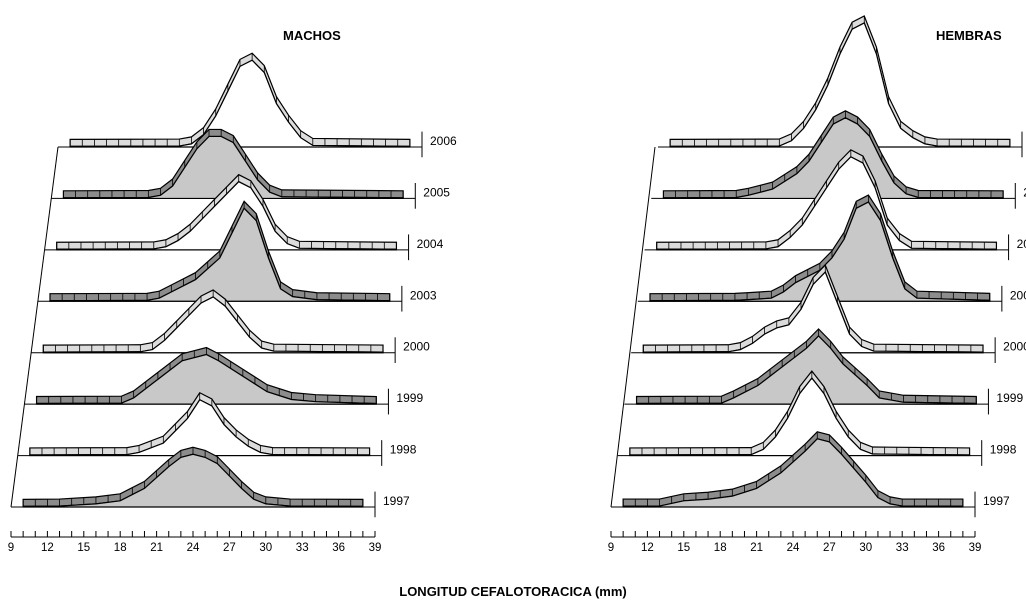 This screenshot has width=1026, height=606. Describe the element at coordinates (817, 418) in the screenshot. I see `ridge-1998: 1998` at that location.